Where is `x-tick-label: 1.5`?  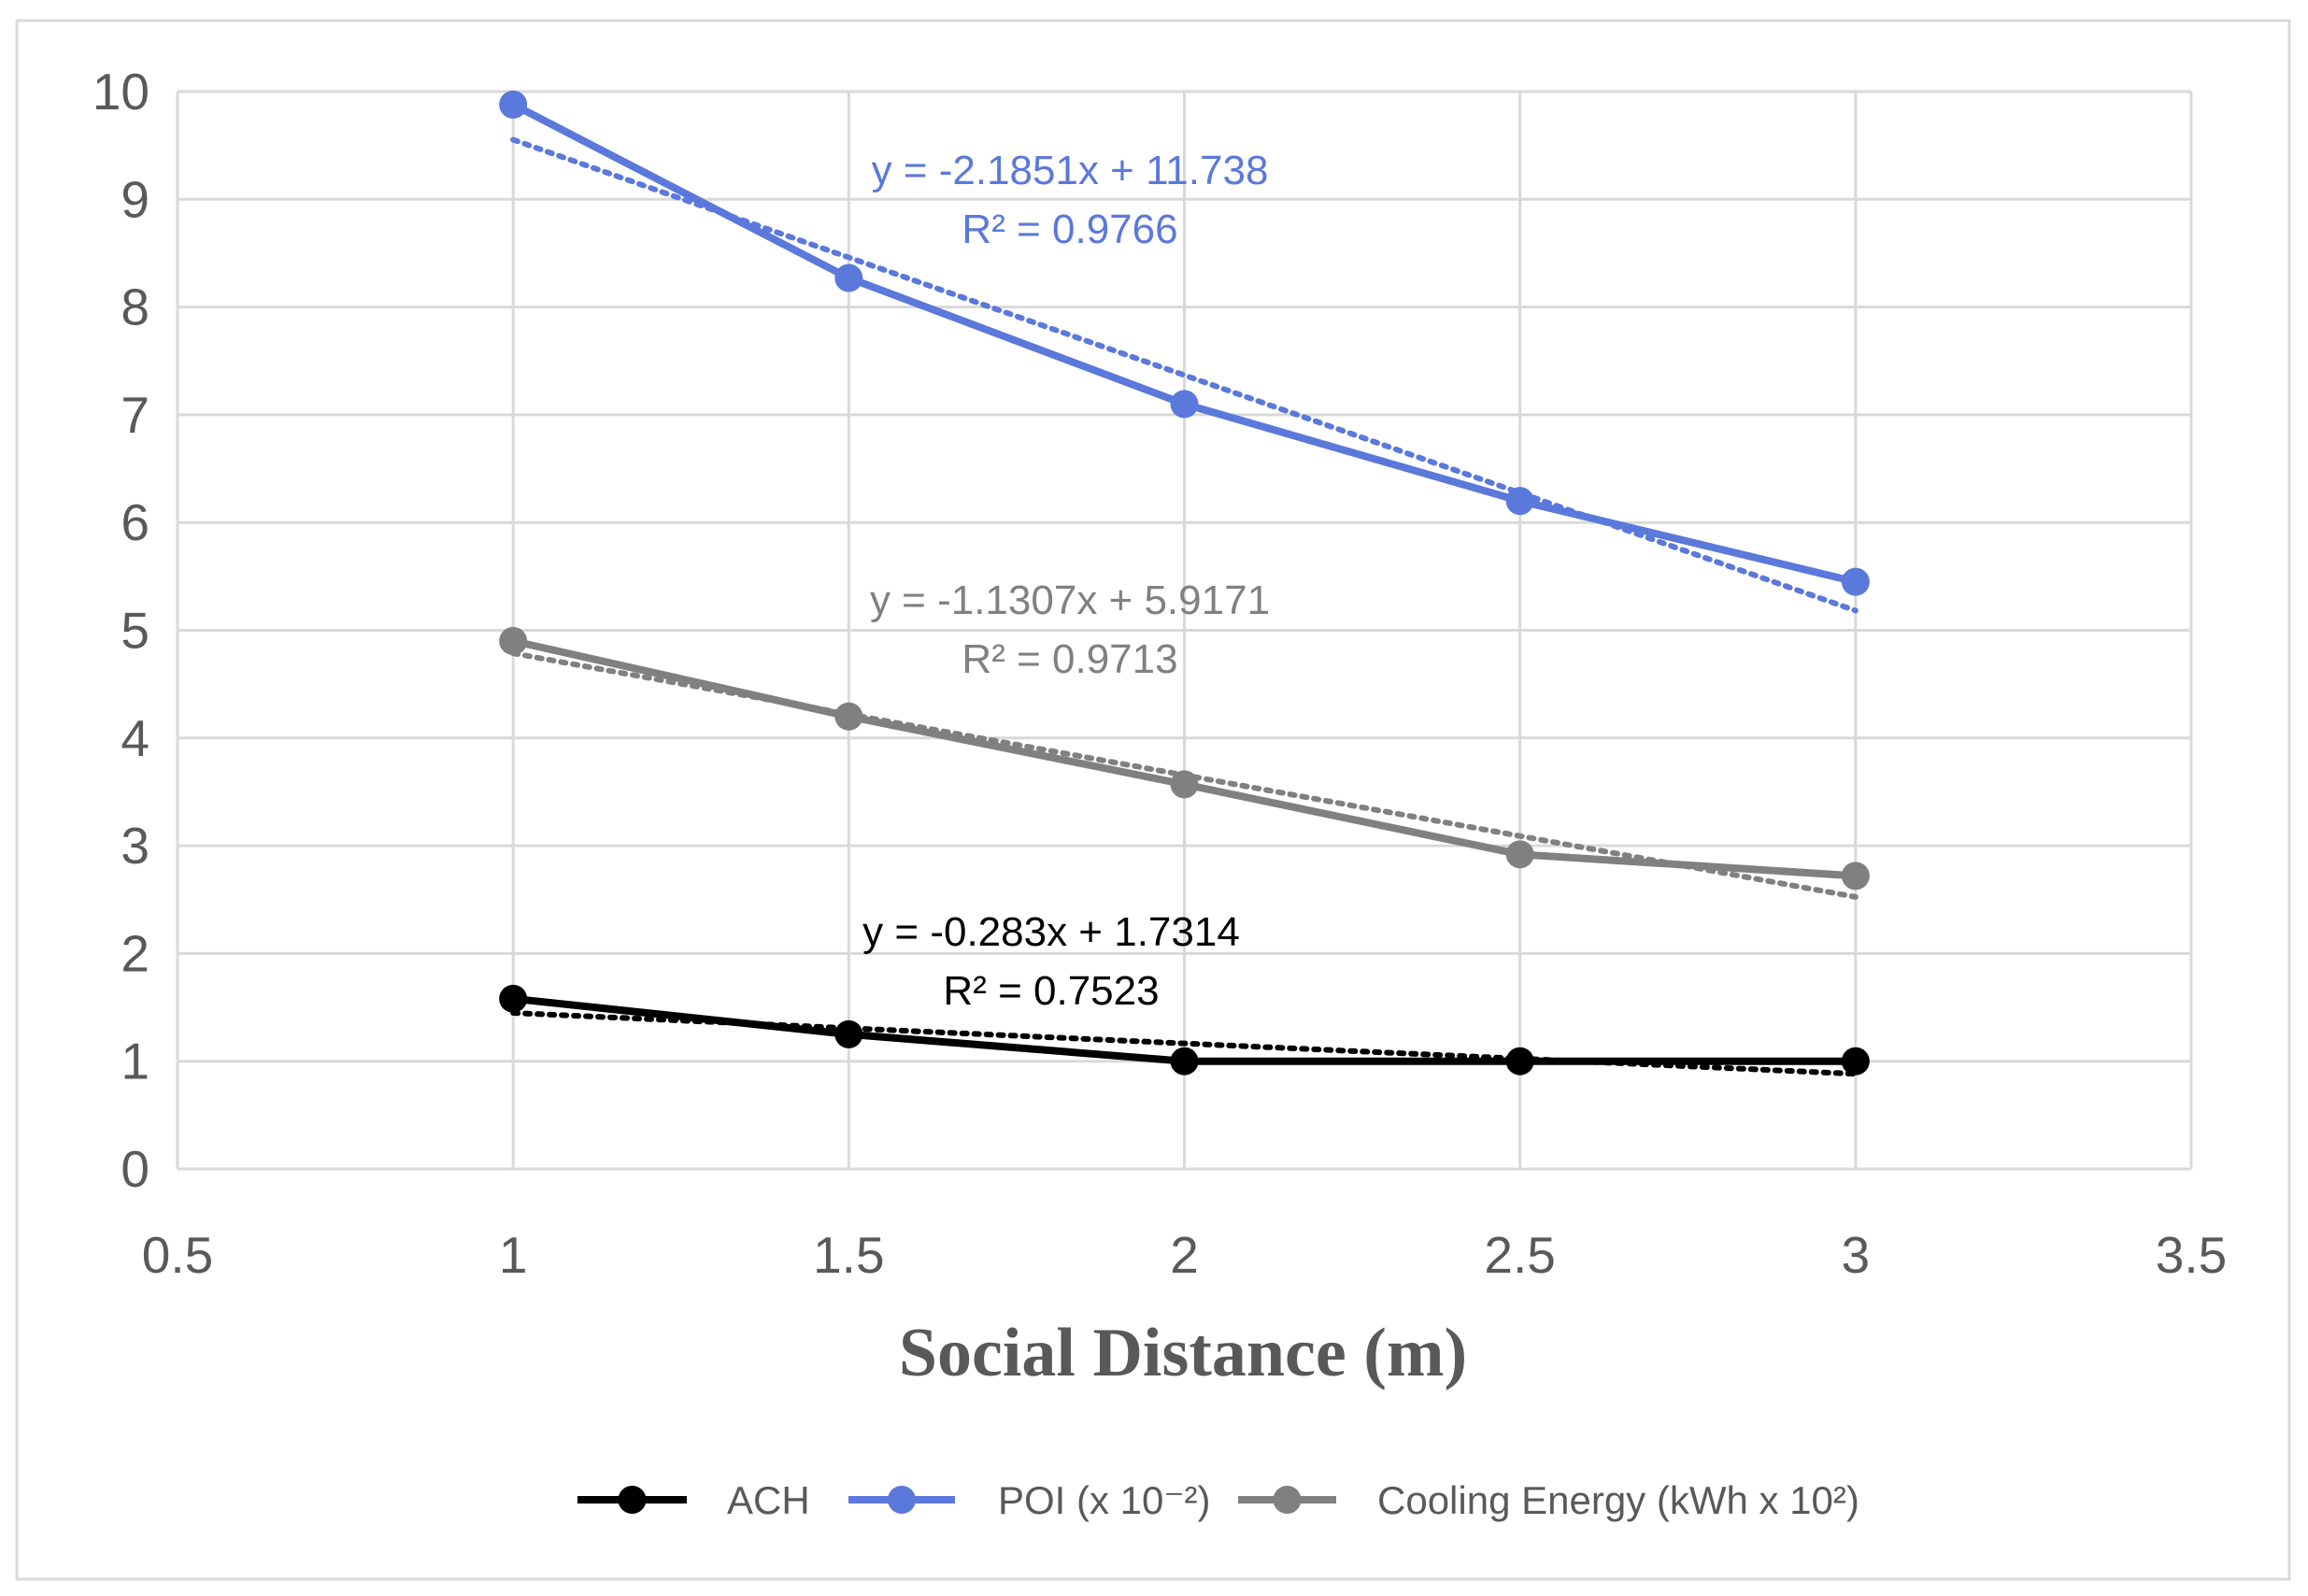 x-tick-label: 1.5 is located at coordinates (848, 1255).